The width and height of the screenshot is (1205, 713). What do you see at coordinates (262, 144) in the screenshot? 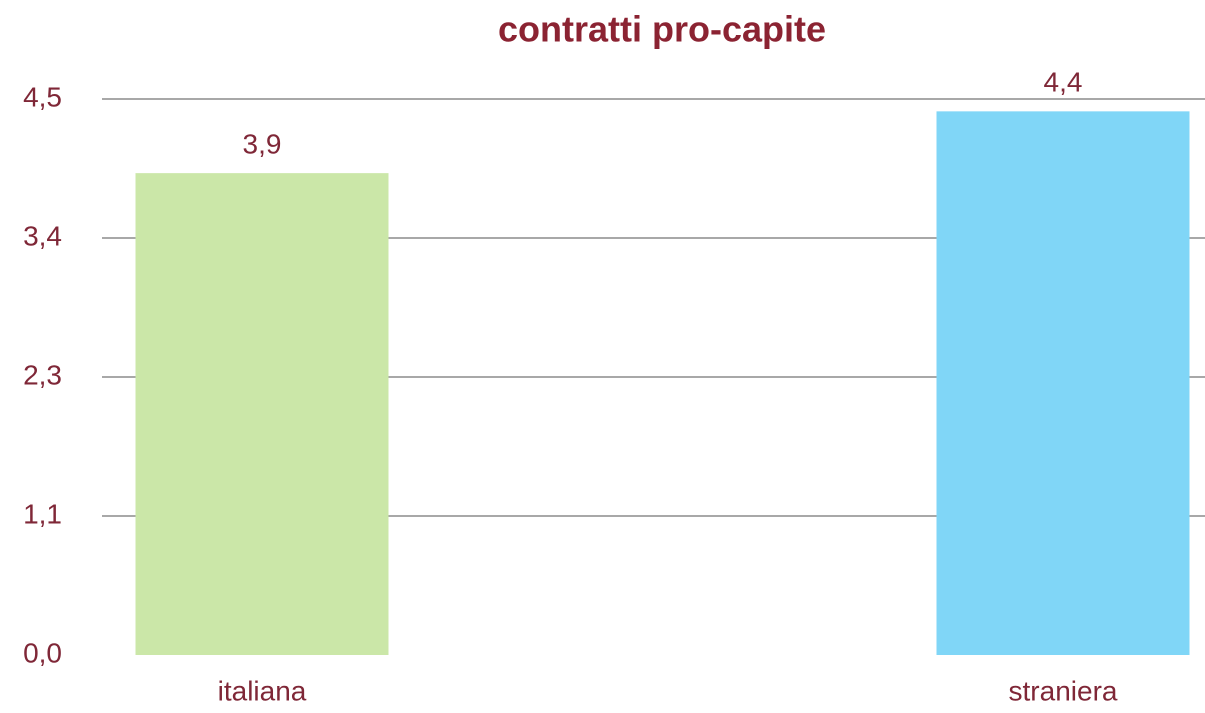
I see `data-label: 3,9` at bounding box center [262, 144].